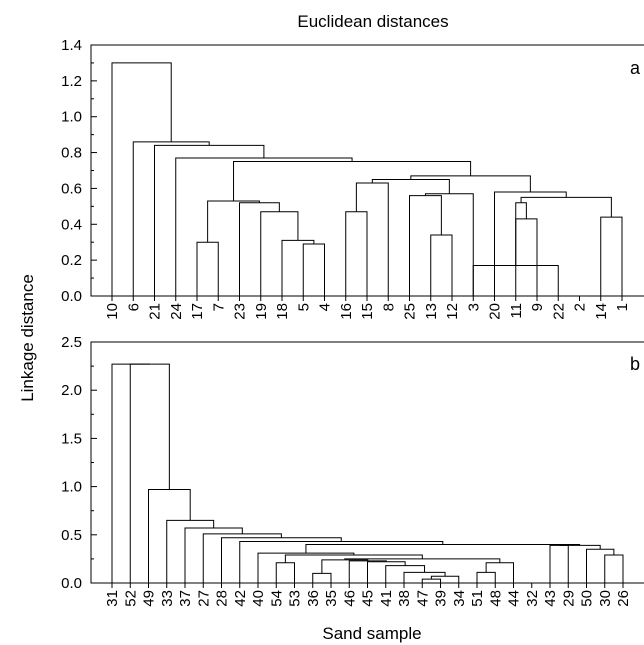  What do you see at coordinates (167, 598) in the screenshot?
I see `panel-b-leaf-label: 33` at bounding box center [167, 598].